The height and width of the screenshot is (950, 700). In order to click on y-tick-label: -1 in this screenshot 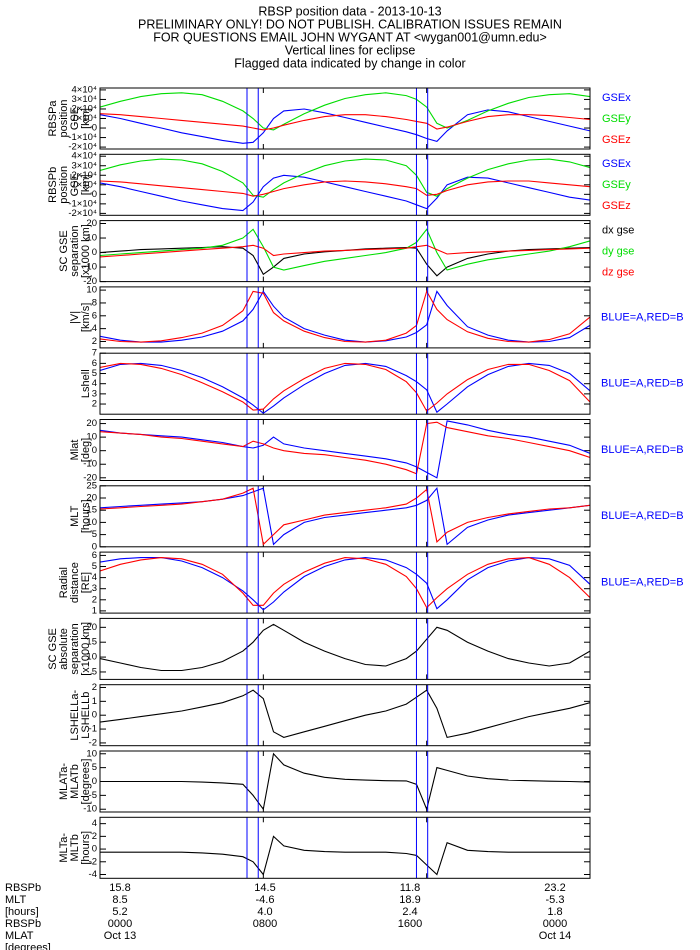, I will do `click(93, 729)`.